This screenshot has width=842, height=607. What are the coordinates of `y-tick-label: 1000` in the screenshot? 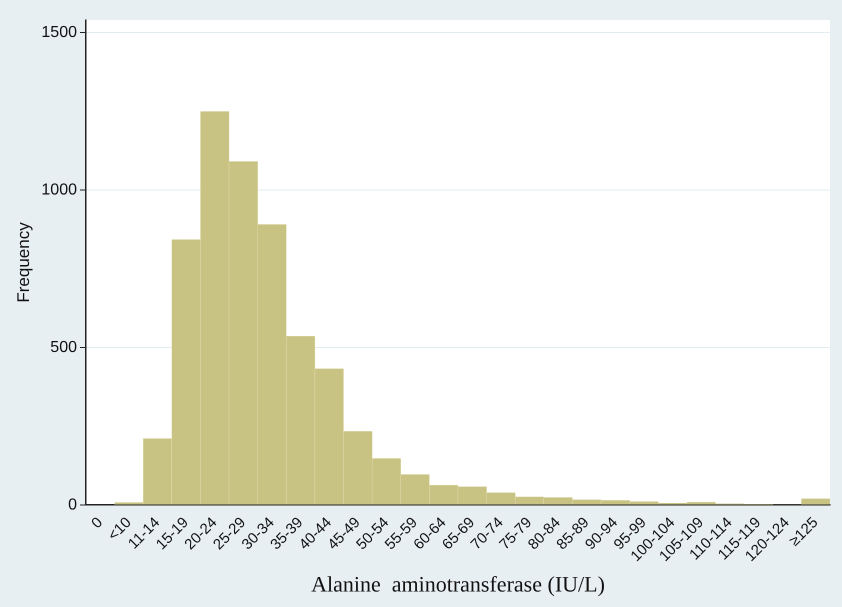 It's located at (59, 189).